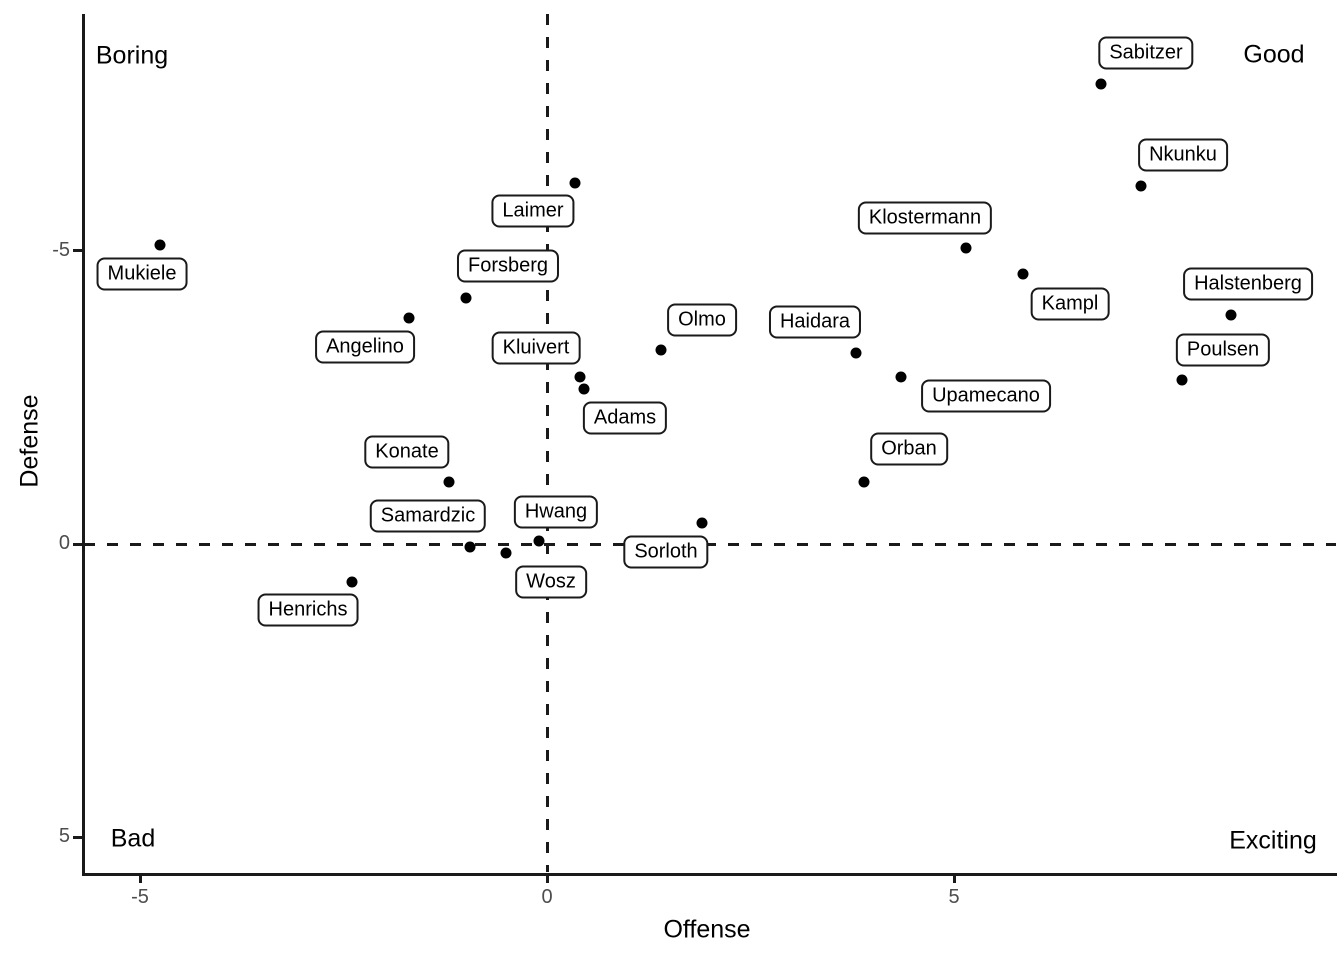  What do you see at coordinates (470, 547) in the screenshot?
I see `data-point-samardzic` at bounding box center [470, 547].